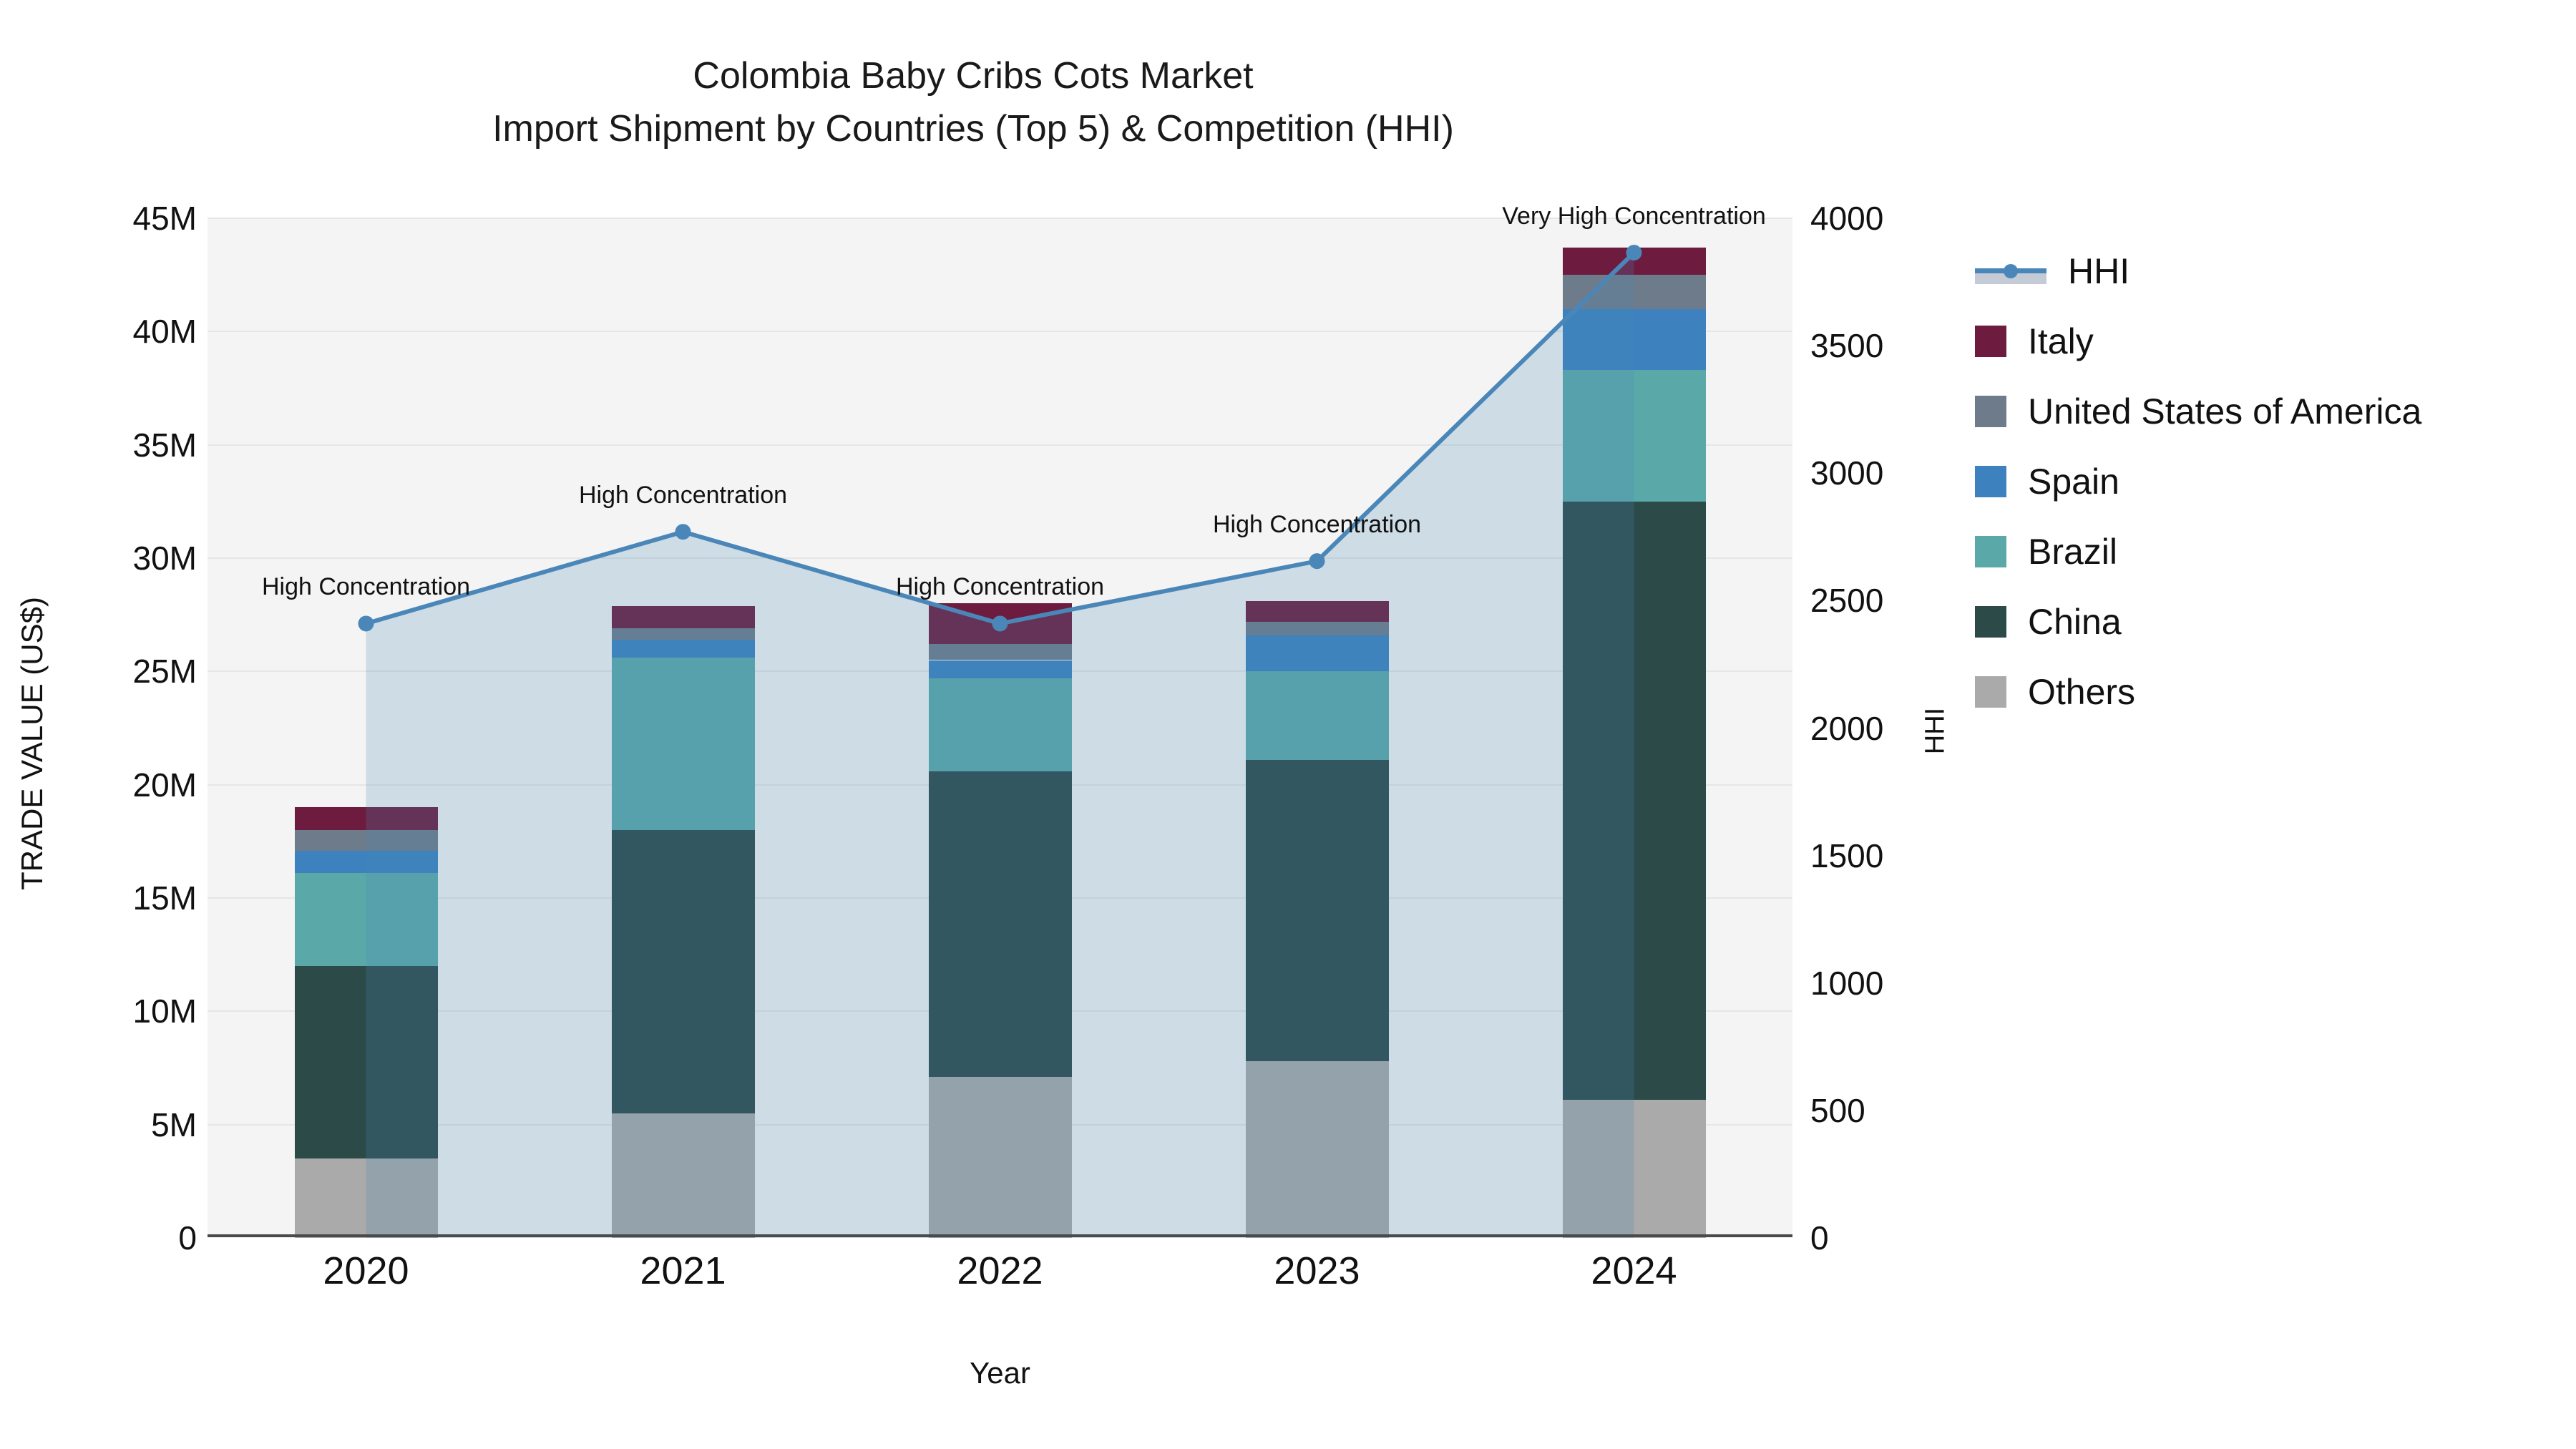 This screenshot has width=2576, height=1449. Describe the element at coordinates (2073, 482) in the screenshot. I see `legend-label: Spain` at that location.